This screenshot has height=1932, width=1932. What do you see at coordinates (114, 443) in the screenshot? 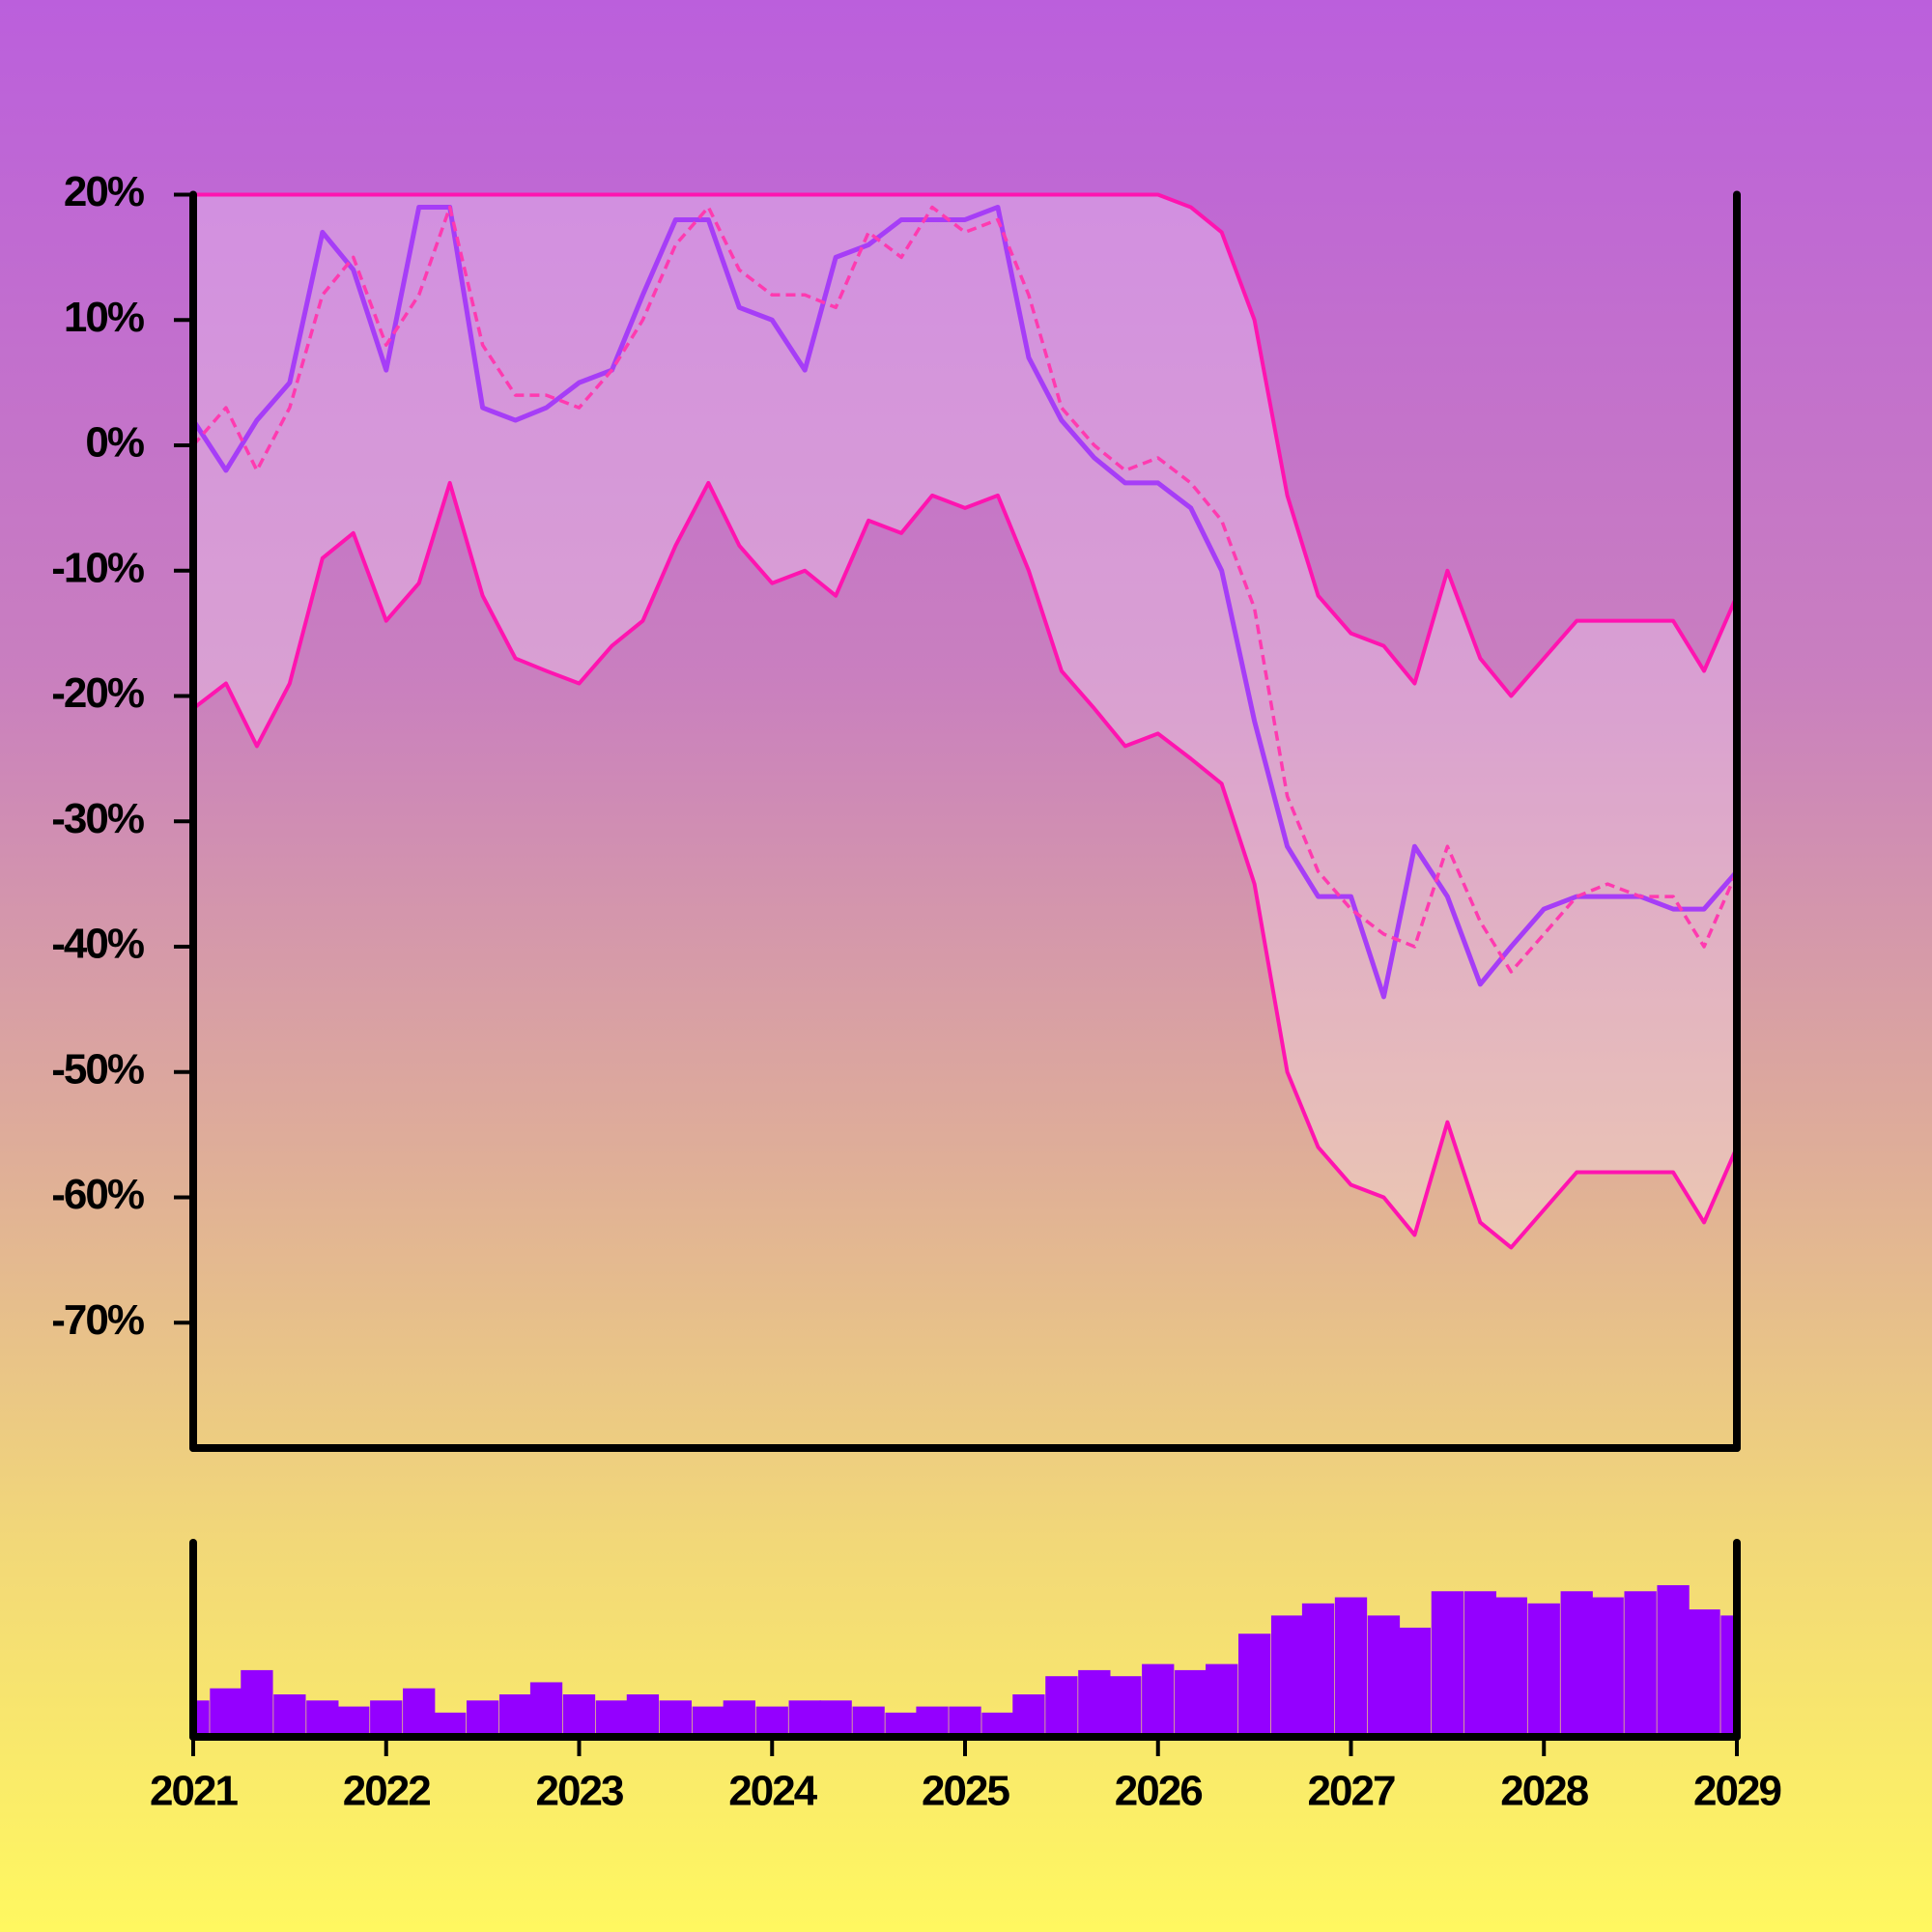
I see `y-tick-label: 0%` at bounding box center [114, 443].